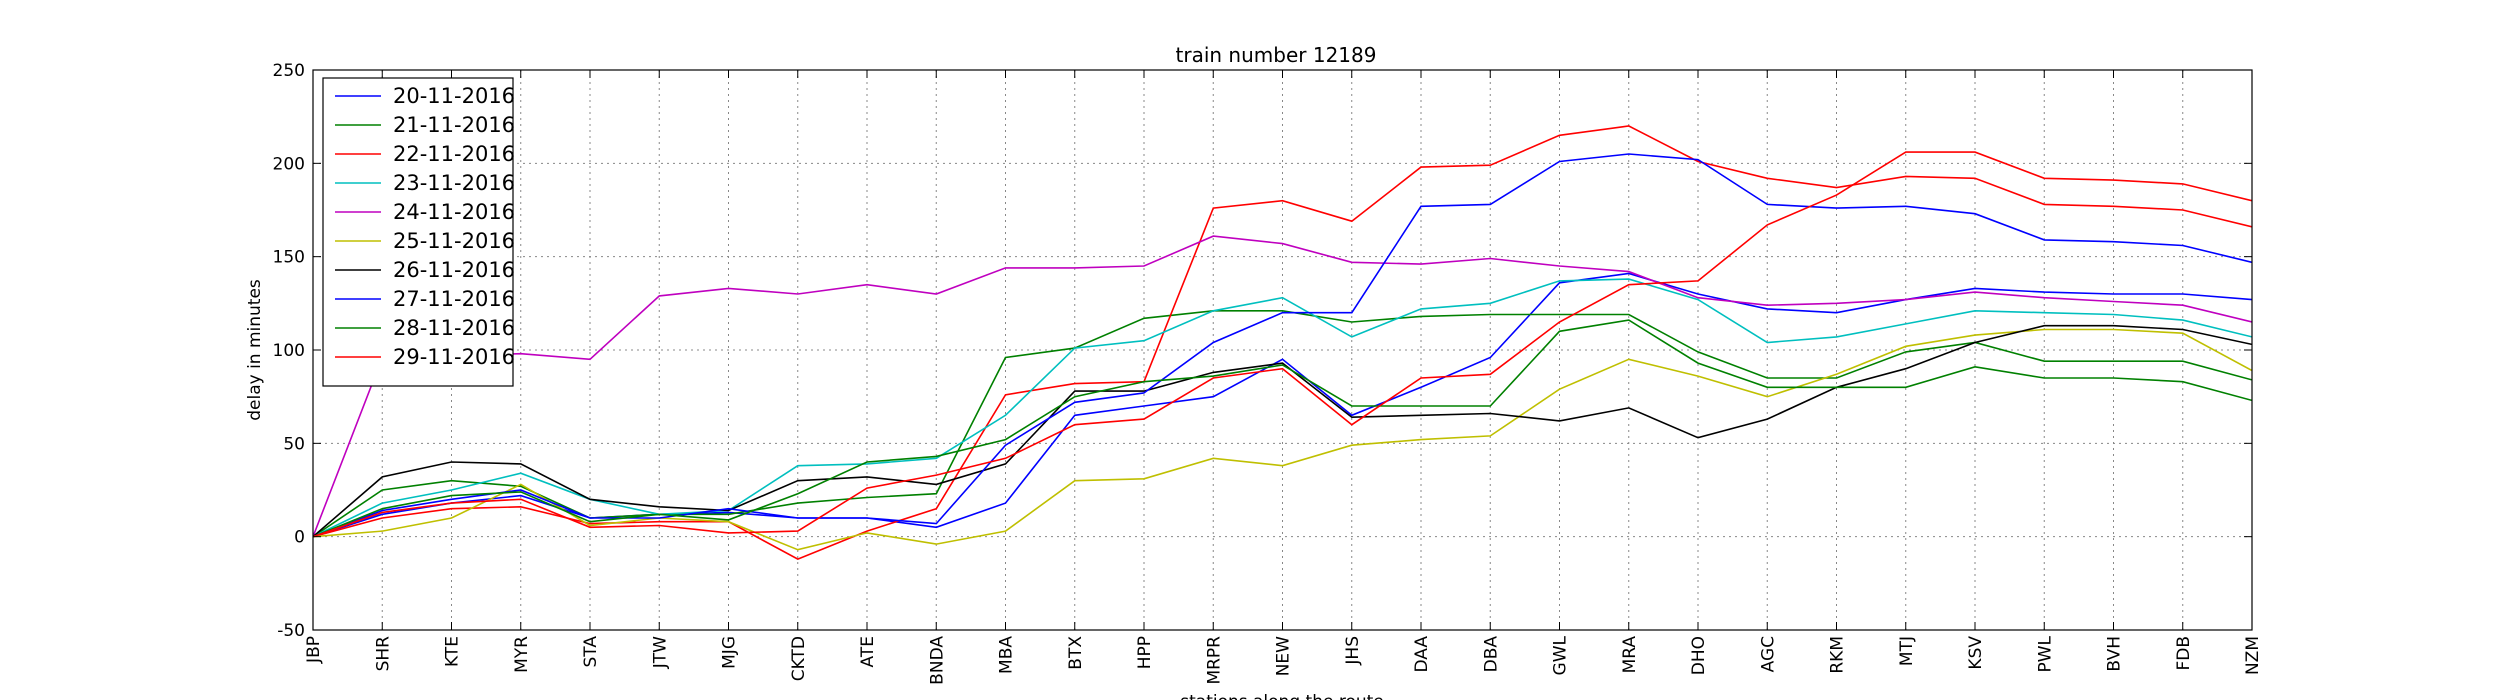 This screenshot has height=700, width=2500. What do you see at coordinates (1214, 660) in the screenshot?
I see `x-tick-label-mrpr: MRPR` at bounding box center [1214, 660].